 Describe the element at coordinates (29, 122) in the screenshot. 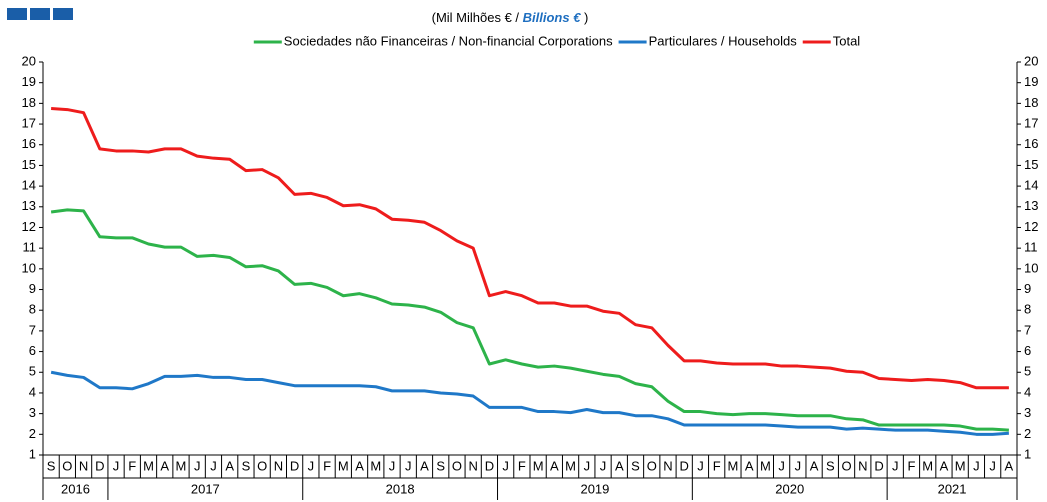

I see `y-tick-label: 17` at that location.